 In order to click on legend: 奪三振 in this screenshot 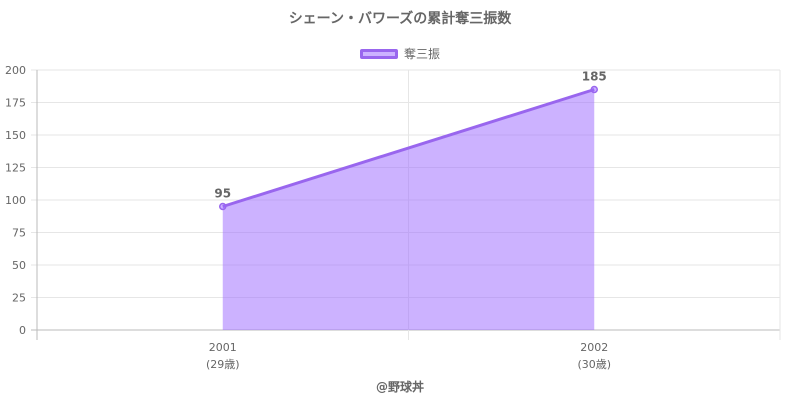, I will do `click(400, 53)`.